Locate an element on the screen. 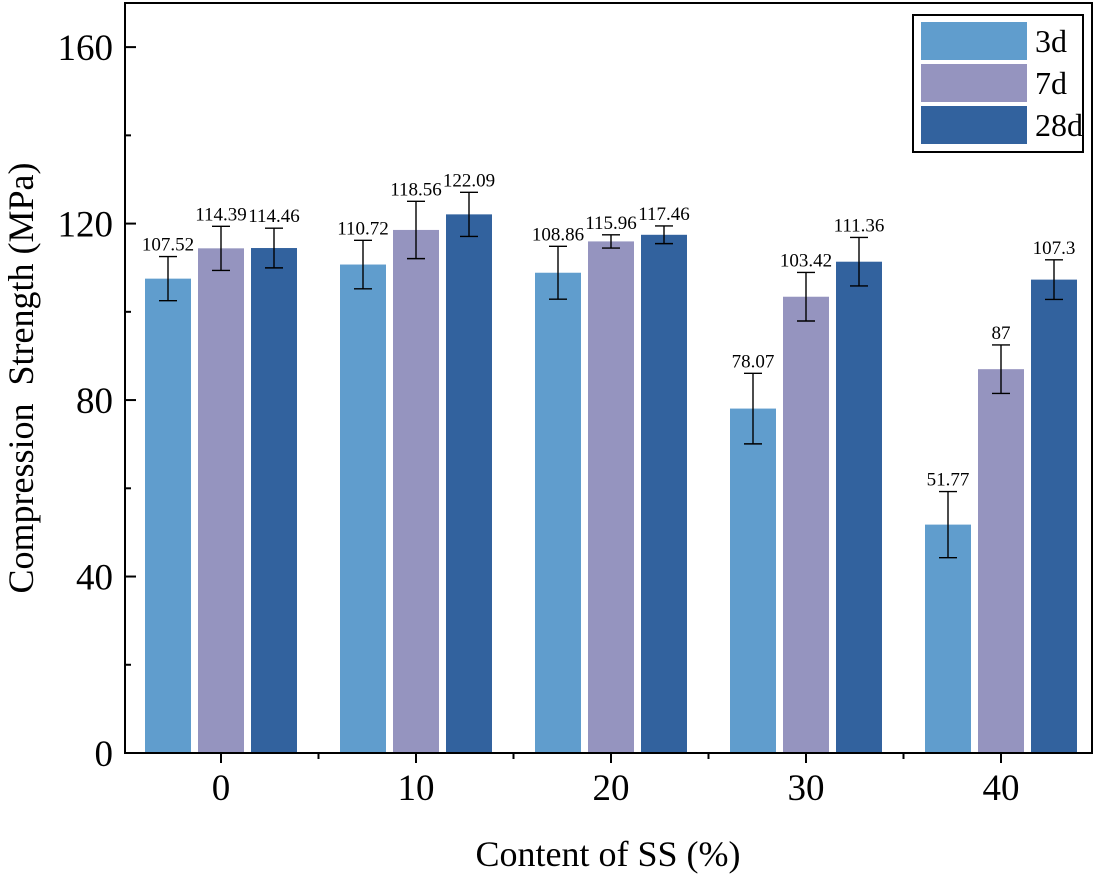 The height and width of the screenshot is (877, 1100). y-tick-label: 80 is located at coordinates (94, 401).